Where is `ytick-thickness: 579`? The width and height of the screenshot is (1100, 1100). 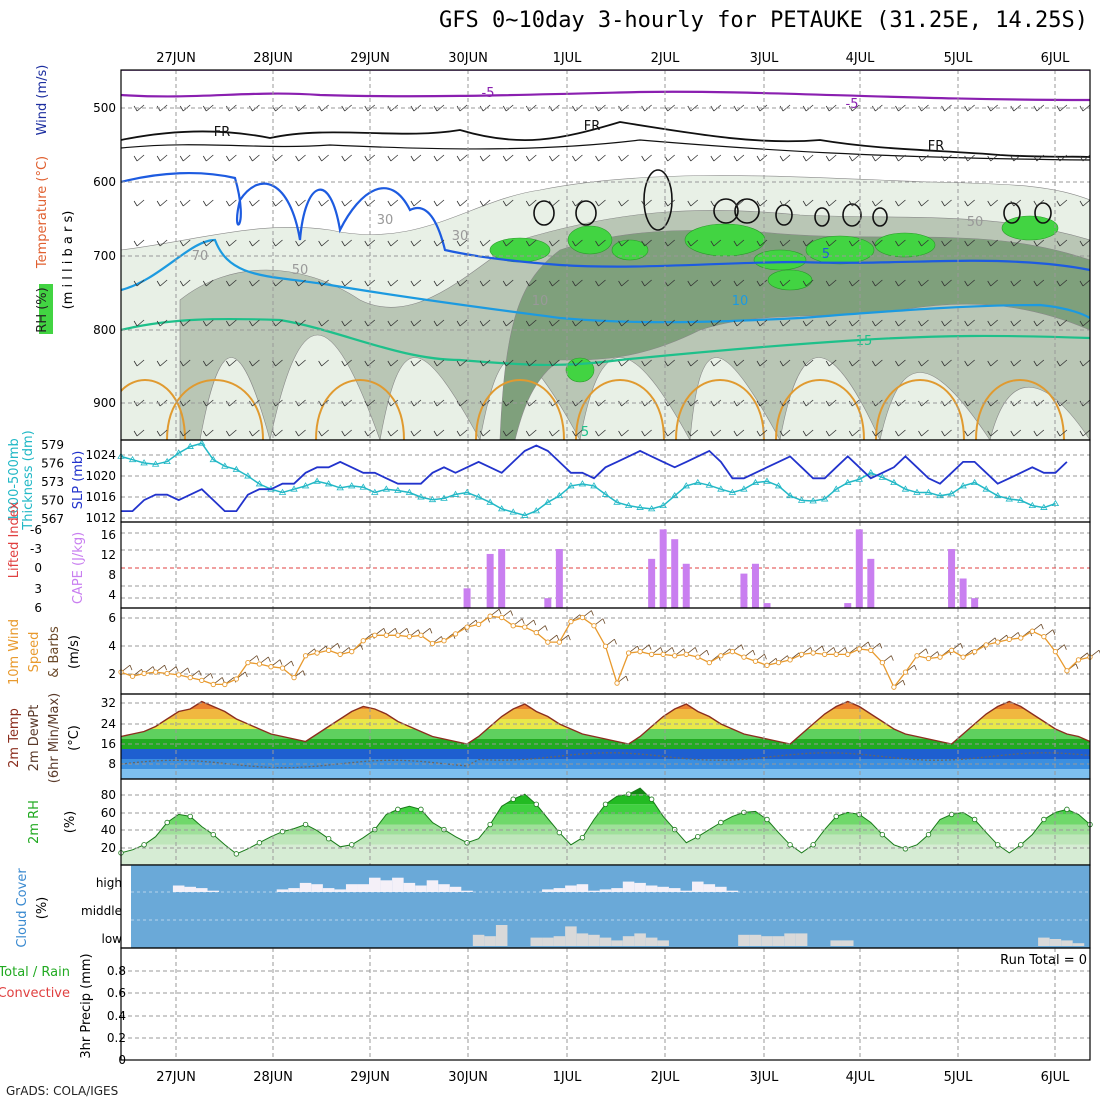 ytick-thickness: 579 is located at coordinates (52, 445).